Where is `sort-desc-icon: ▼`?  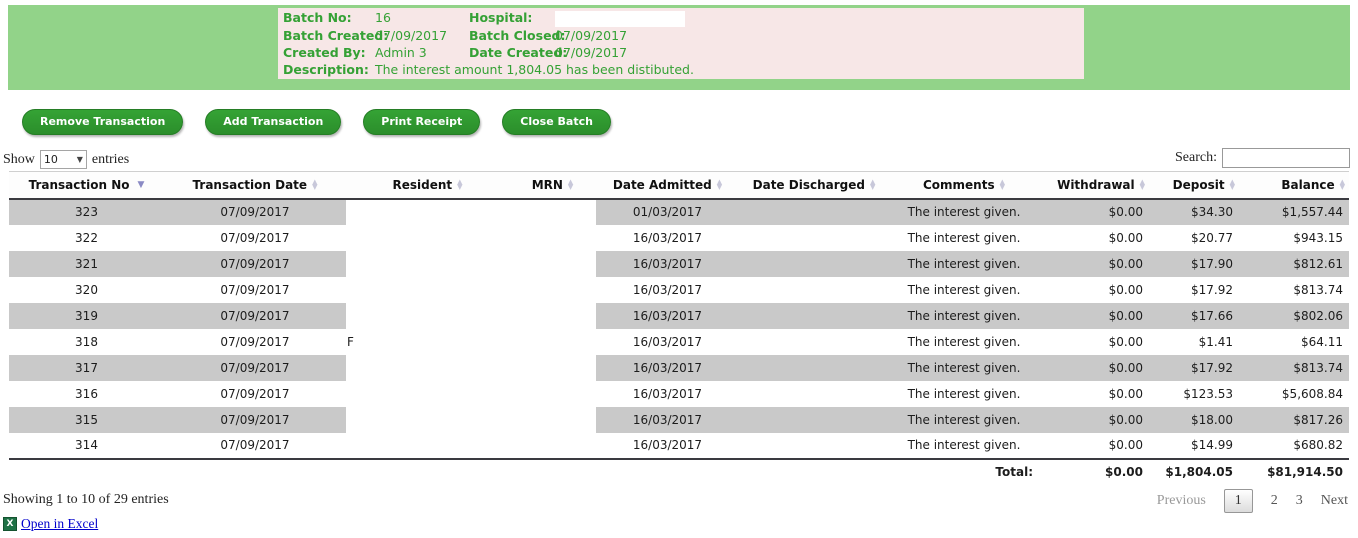
sort-desc-icon: ▼ is located at coordinates (141, 185).